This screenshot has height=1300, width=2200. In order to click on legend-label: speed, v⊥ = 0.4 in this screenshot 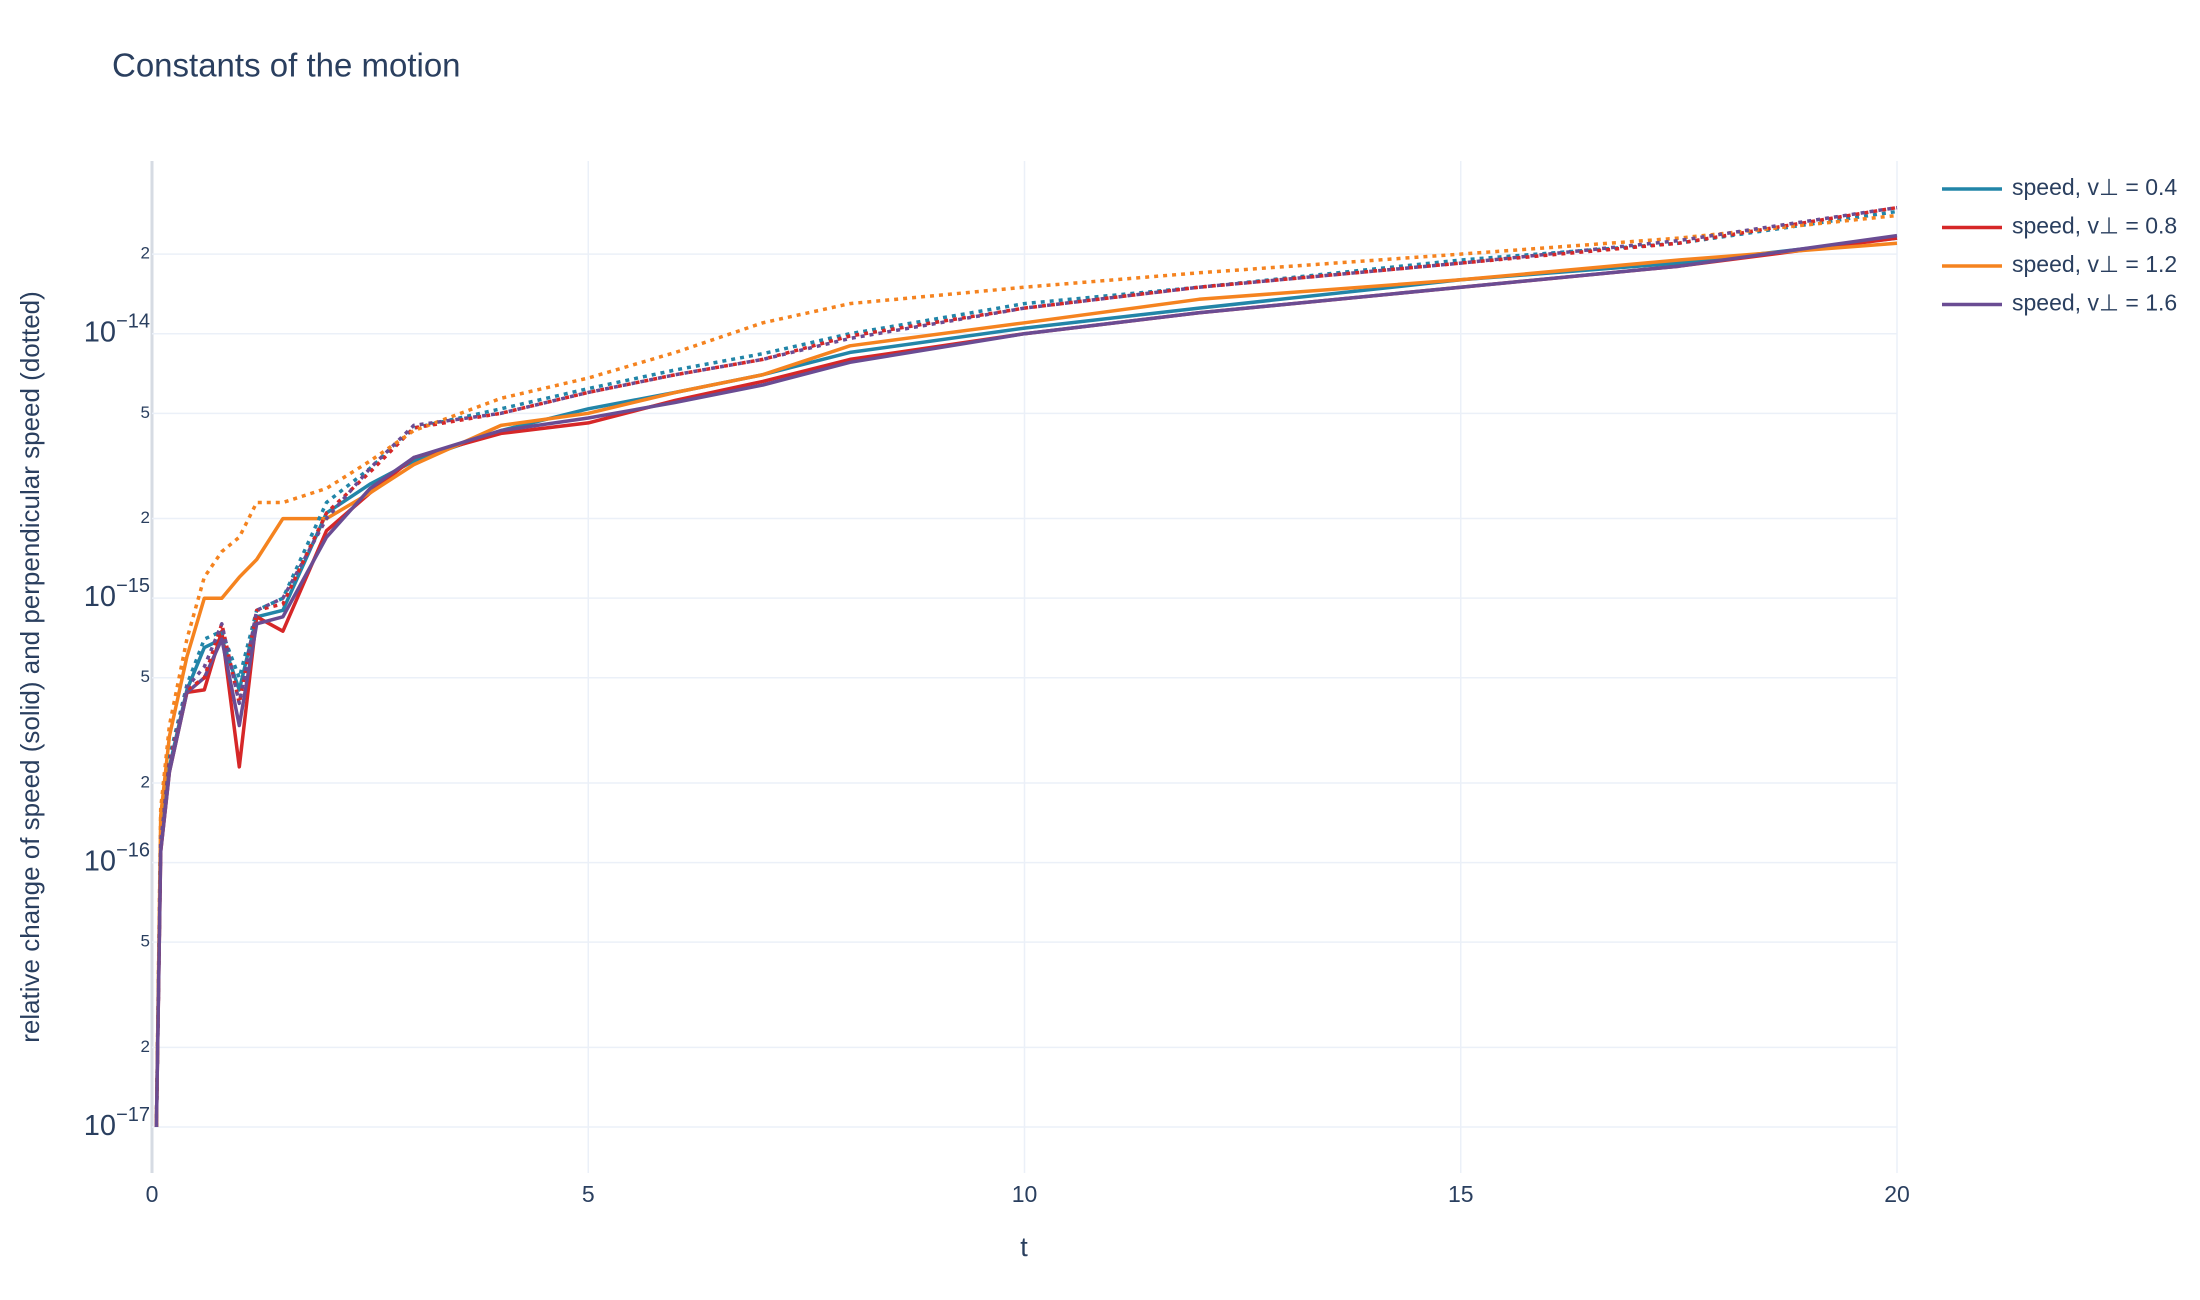, I will do `click(2094, 187)`.